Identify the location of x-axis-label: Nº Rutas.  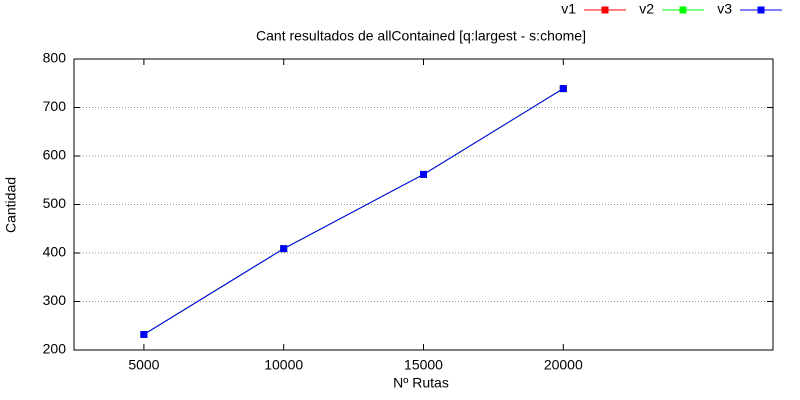
(421, 383).